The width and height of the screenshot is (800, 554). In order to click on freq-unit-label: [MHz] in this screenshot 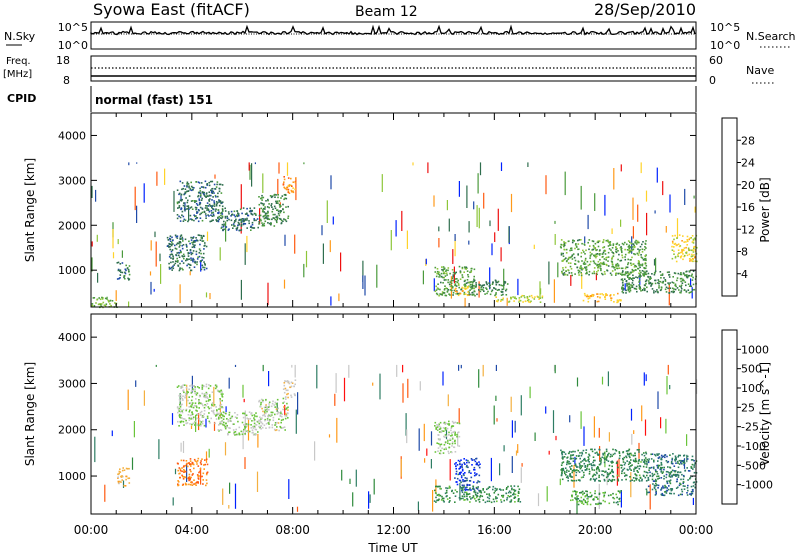, I will do `click(17, 74)`.